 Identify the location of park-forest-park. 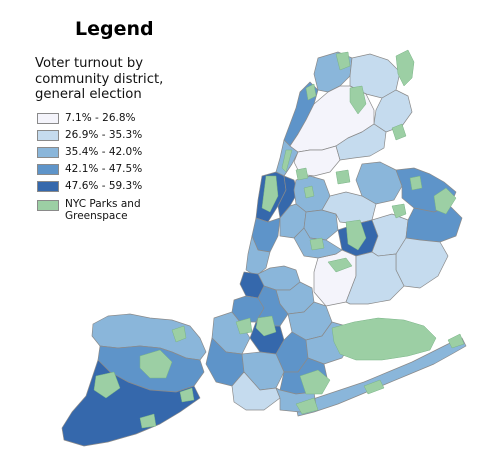
(340, 265).